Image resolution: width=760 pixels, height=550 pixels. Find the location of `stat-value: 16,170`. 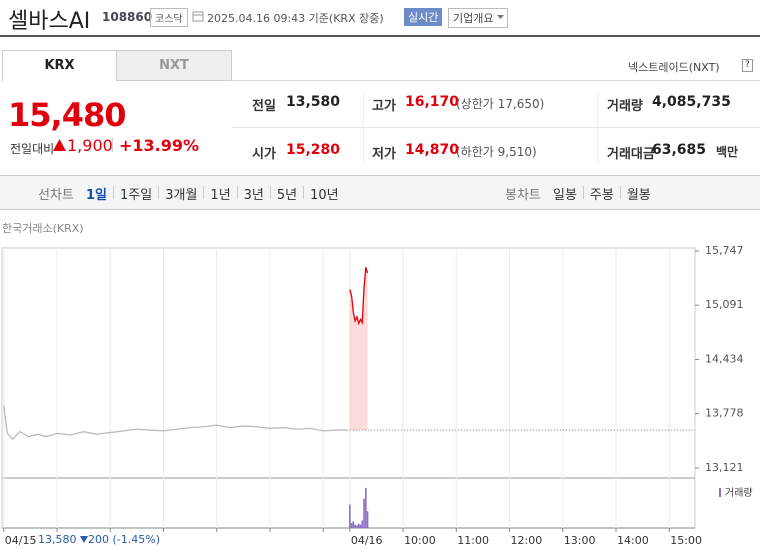

stat-value: 16,170 is located at coordinates (432, 102).